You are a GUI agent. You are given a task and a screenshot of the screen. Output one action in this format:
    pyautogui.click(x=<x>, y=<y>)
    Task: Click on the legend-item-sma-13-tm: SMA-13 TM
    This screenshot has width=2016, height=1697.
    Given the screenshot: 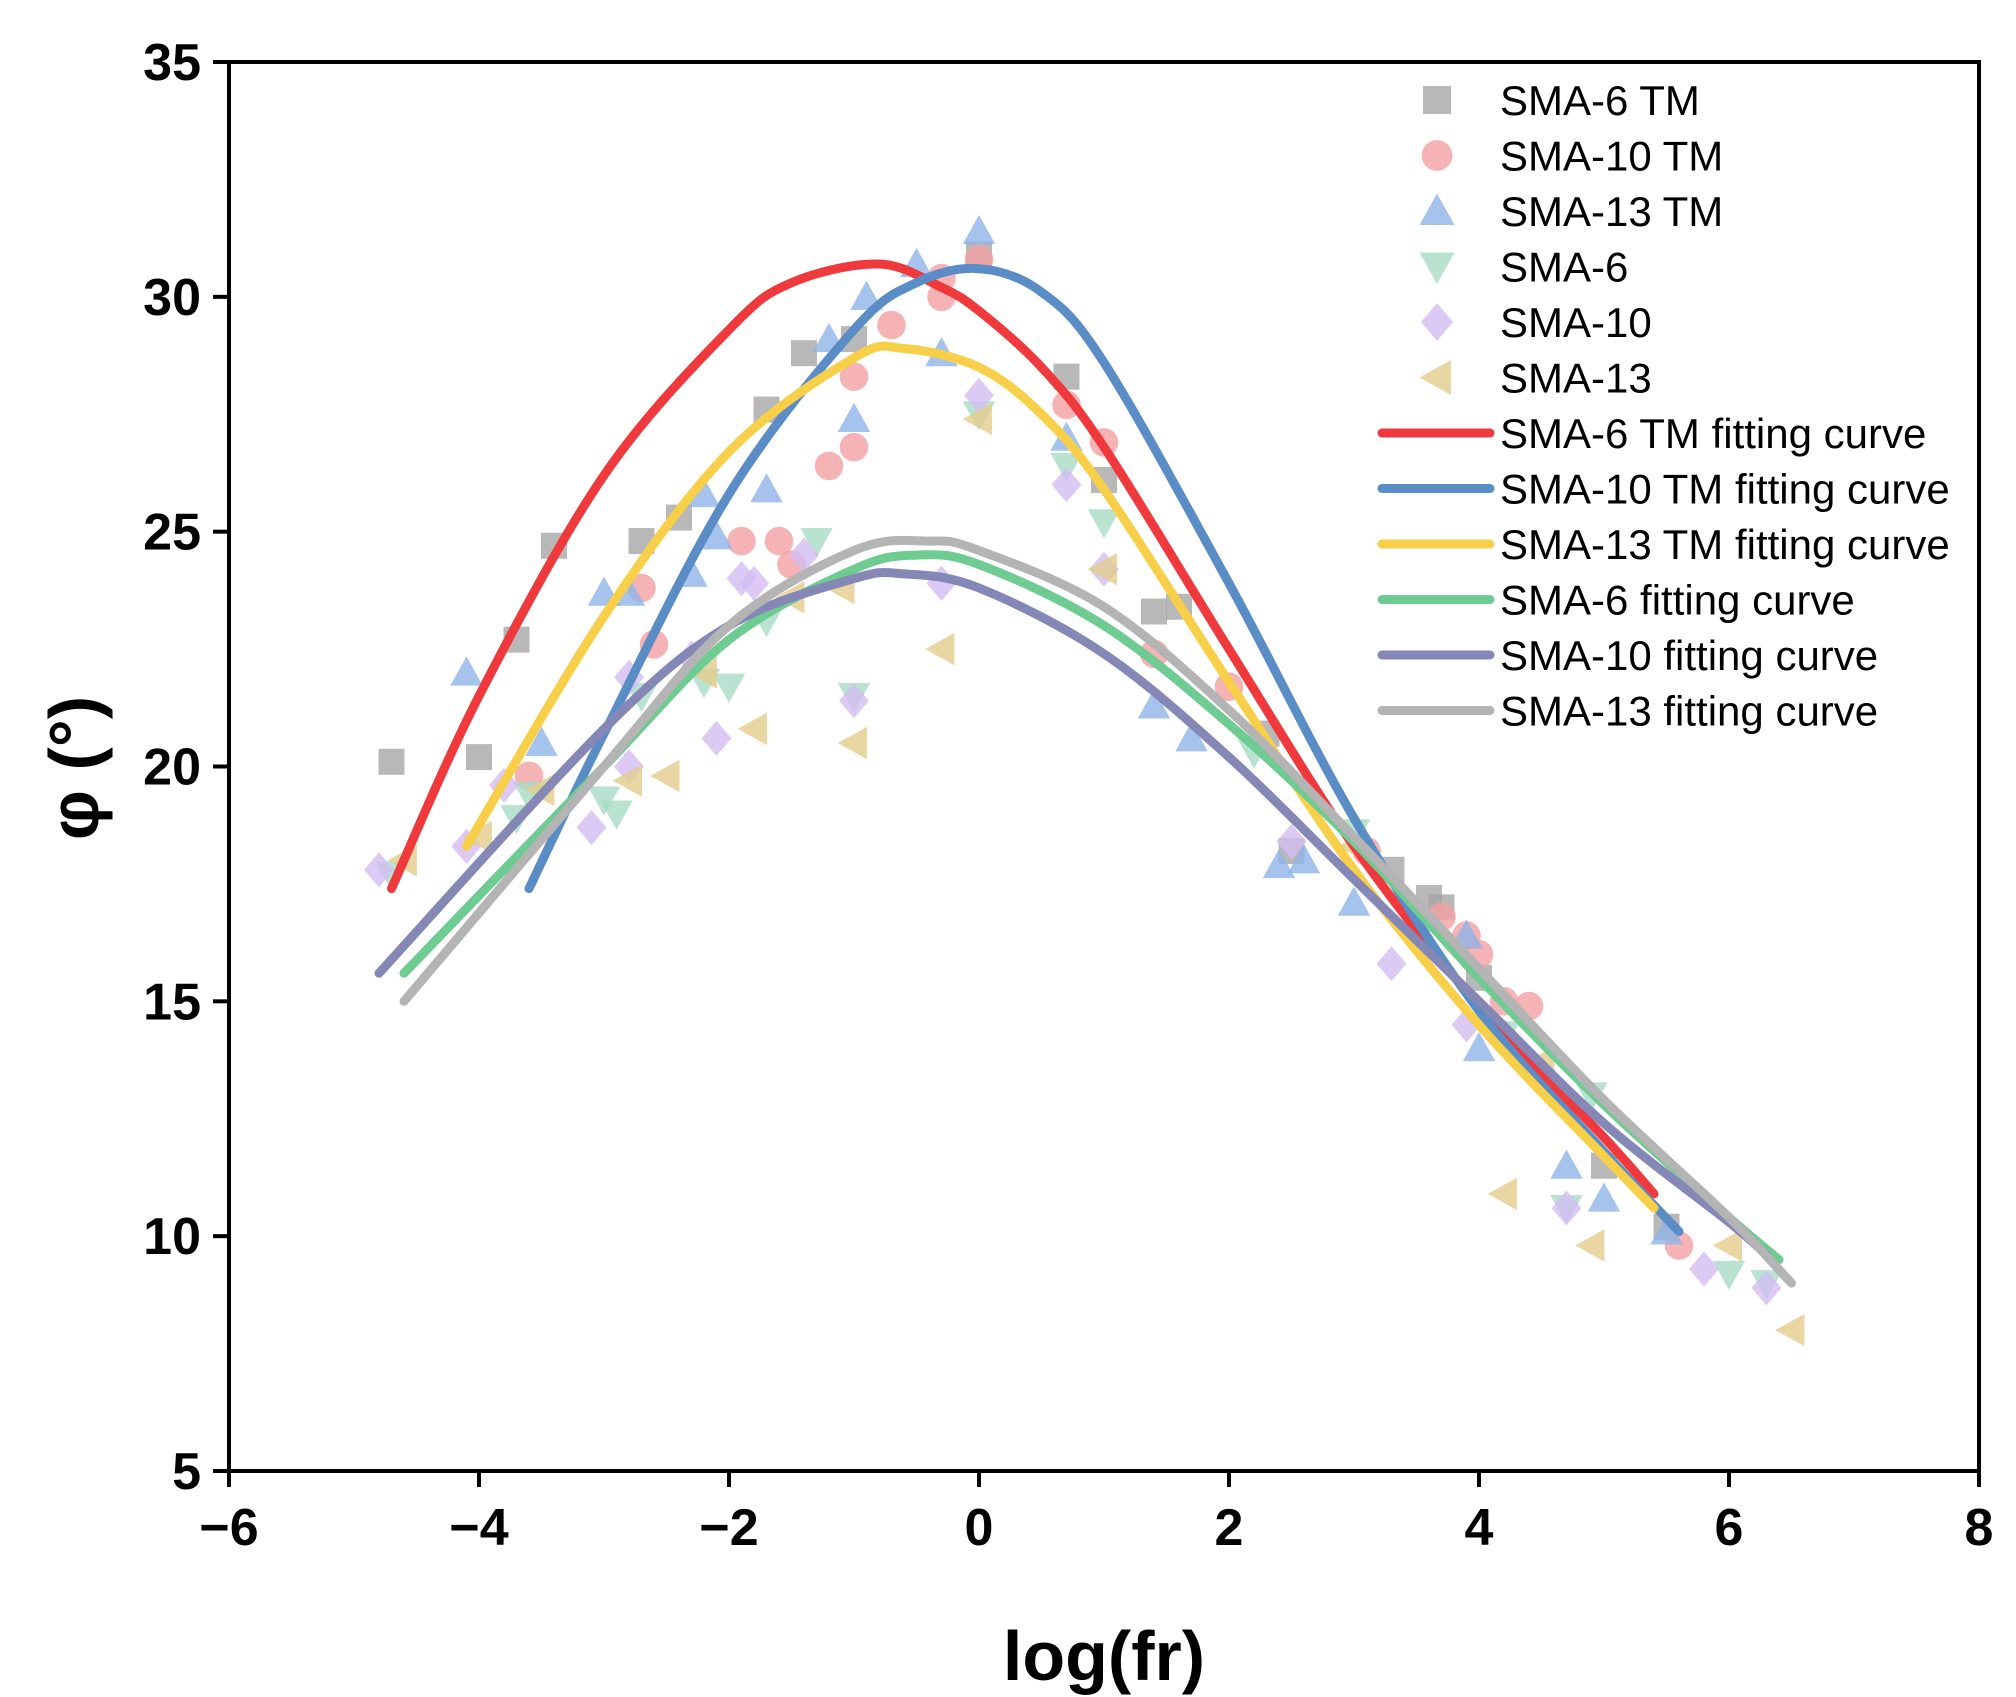 What is the action you would take?
    pyautogui.click(x=1571, y=211)
    